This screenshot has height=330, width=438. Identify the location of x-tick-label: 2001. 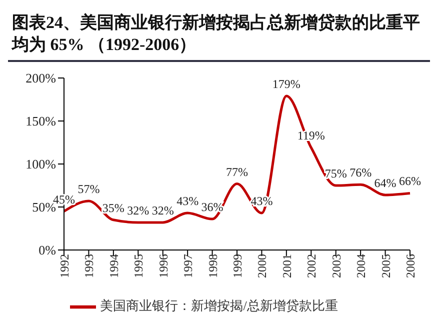
(287, 266).